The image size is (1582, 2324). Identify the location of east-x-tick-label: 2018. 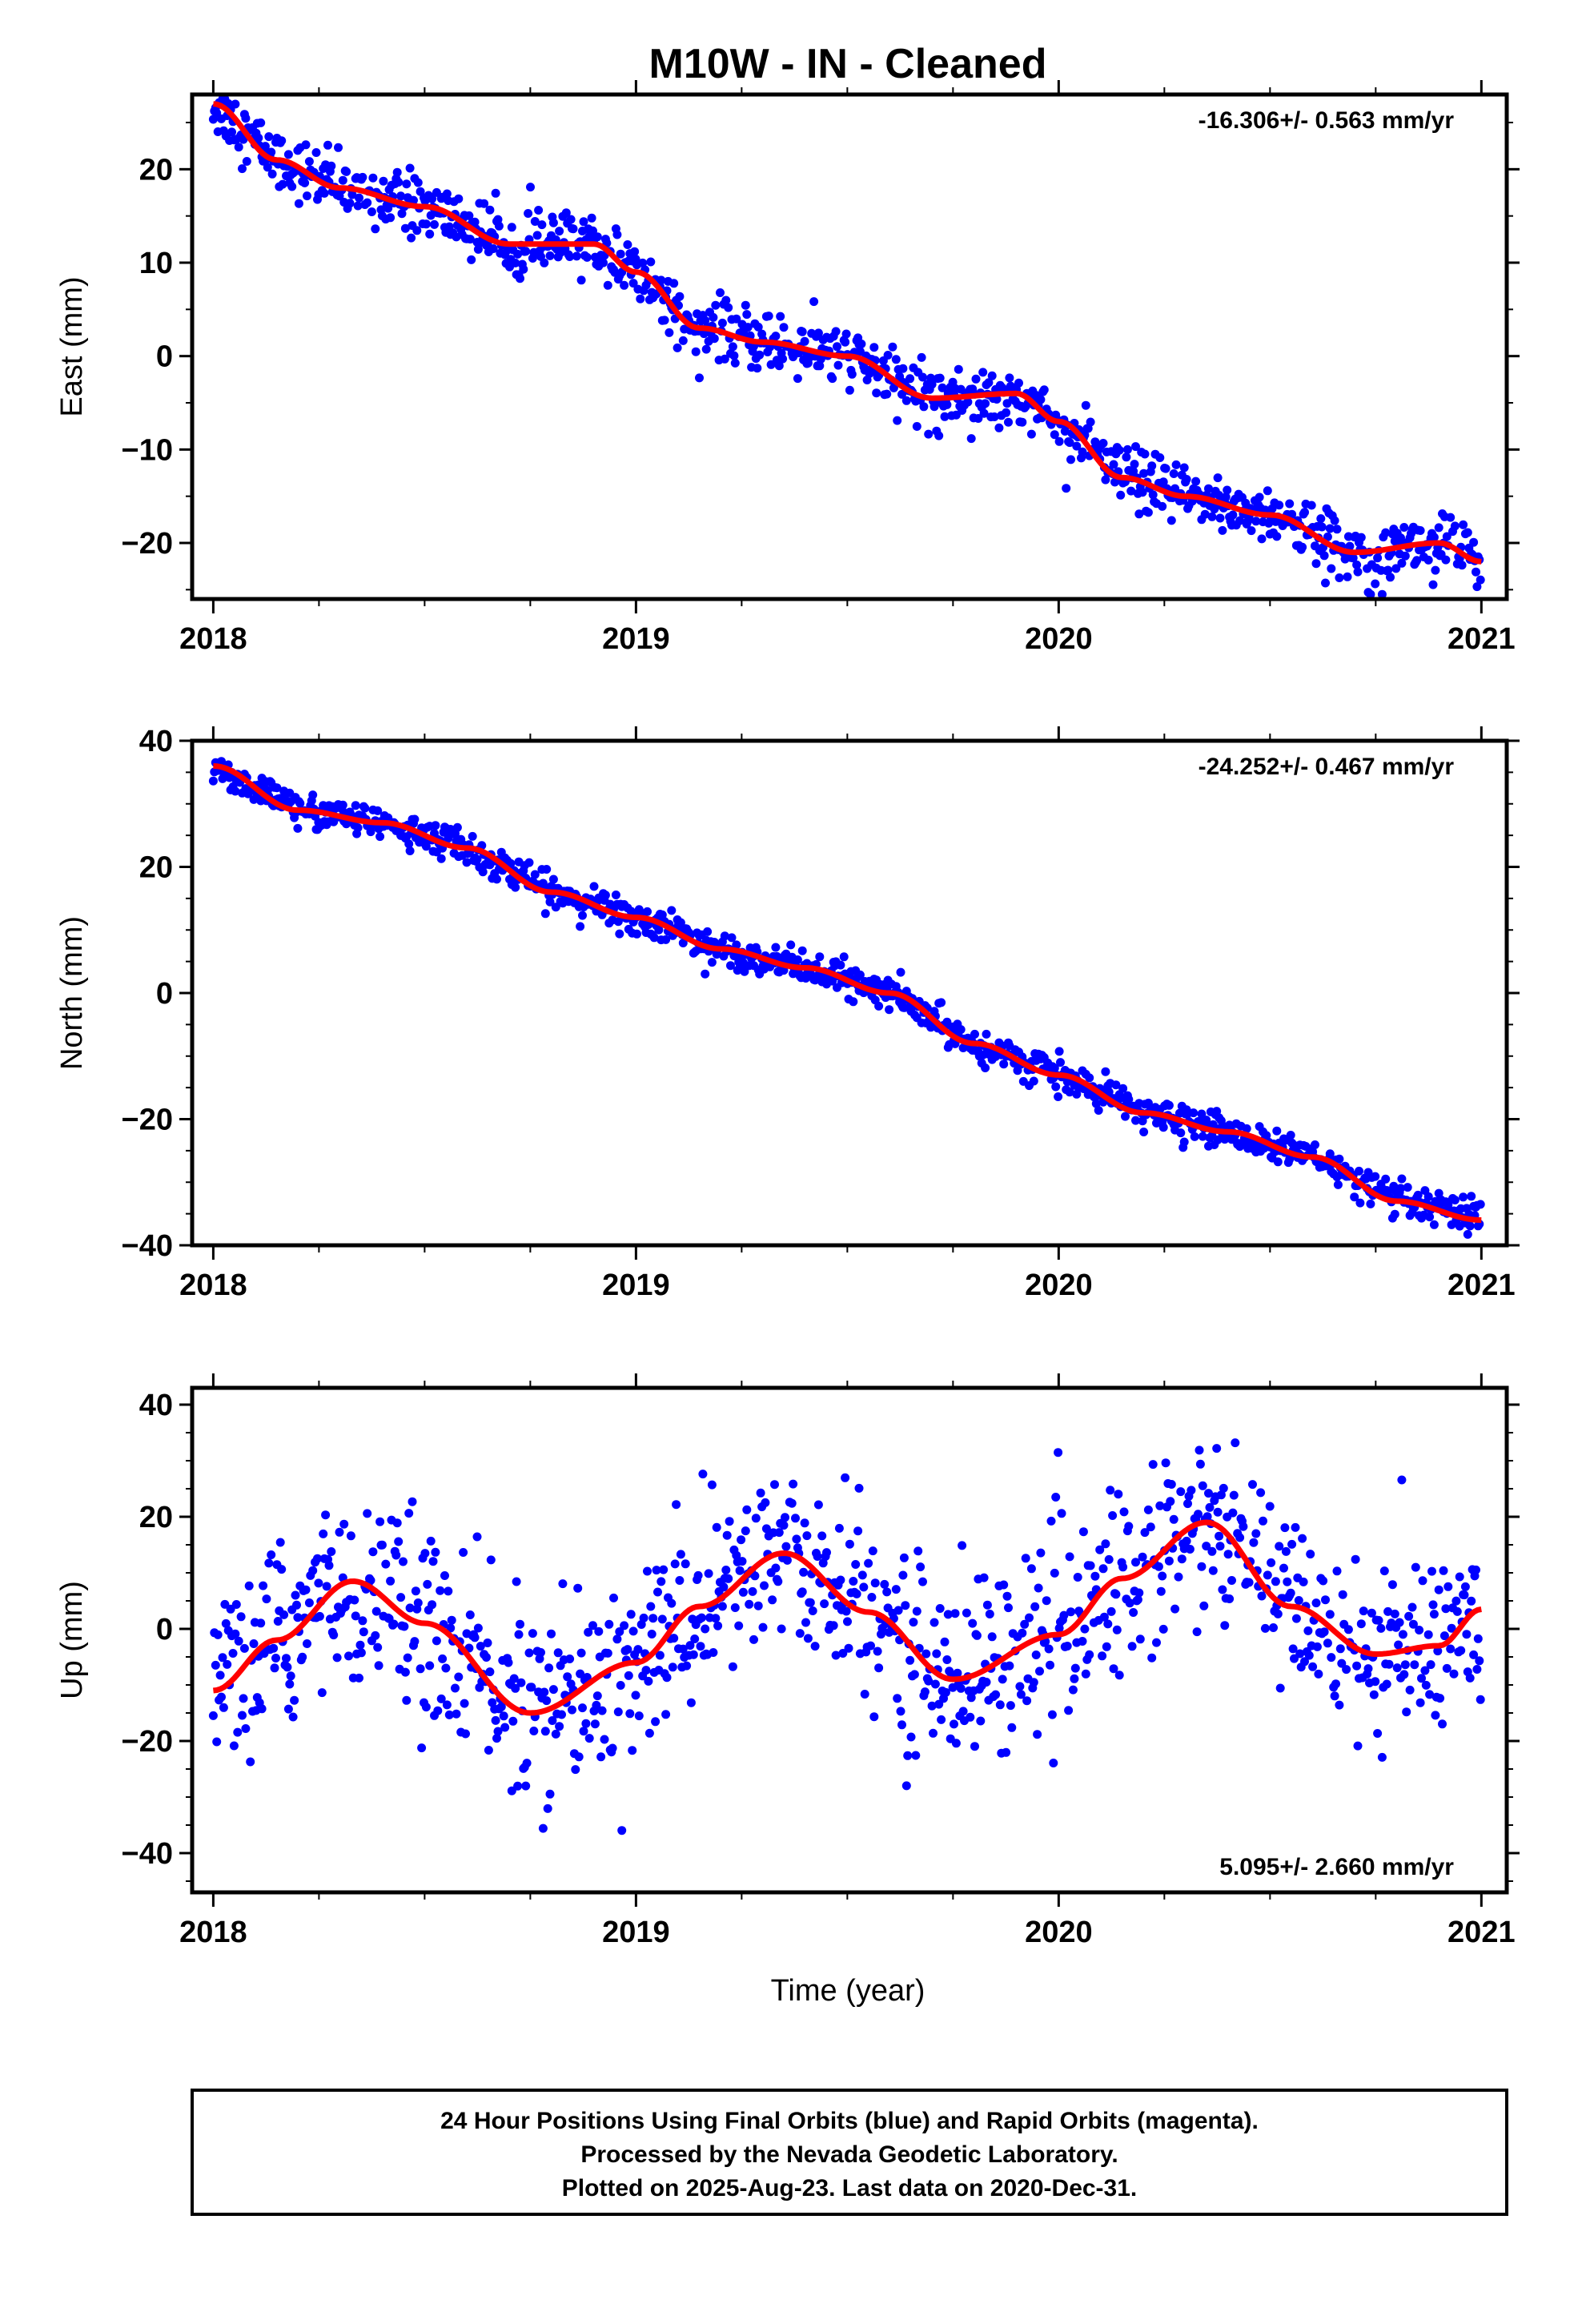
(213, 639).